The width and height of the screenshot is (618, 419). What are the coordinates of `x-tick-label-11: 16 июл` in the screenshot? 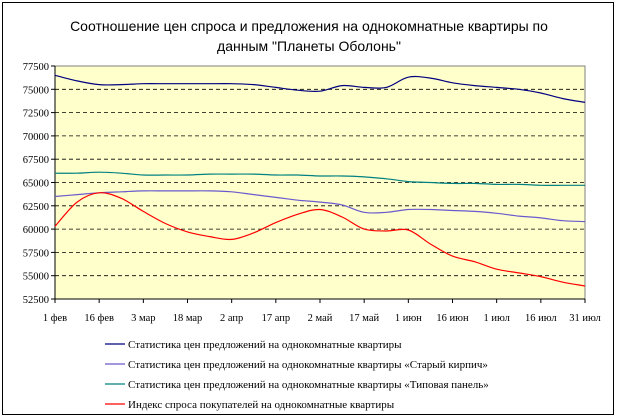 It's located at (541, 318).